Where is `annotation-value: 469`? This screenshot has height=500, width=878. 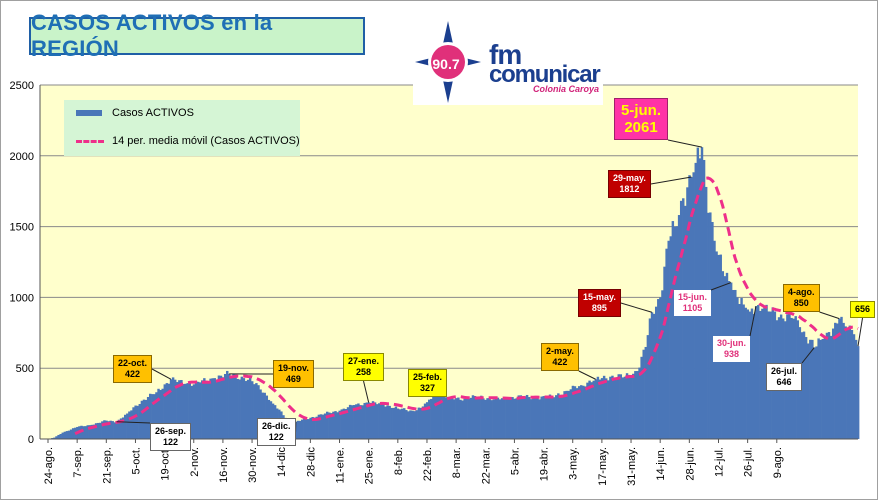 annotation-value: 469 is located at coordinates (293, 379).